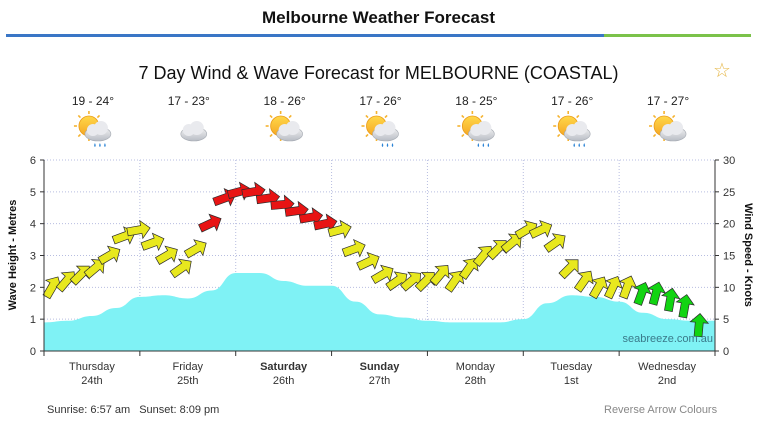  Describe the element at coordinates (93, 101) in the screenshot. I see `temperature-label: 19 - 24°` at that location.